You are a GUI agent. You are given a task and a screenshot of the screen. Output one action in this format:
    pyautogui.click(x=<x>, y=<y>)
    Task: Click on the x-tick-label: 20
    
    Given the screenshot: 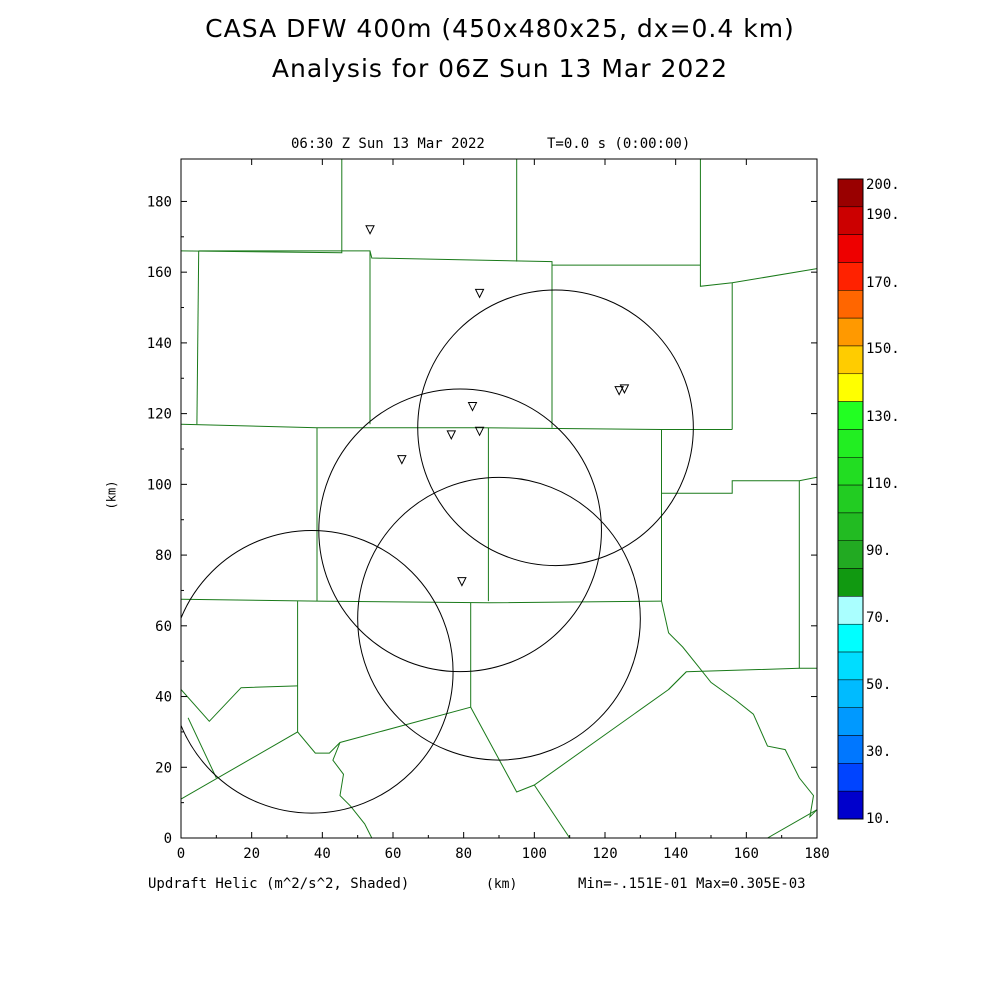 What is the action you would take?
    pyautogui.click(x=251, y=854)
    